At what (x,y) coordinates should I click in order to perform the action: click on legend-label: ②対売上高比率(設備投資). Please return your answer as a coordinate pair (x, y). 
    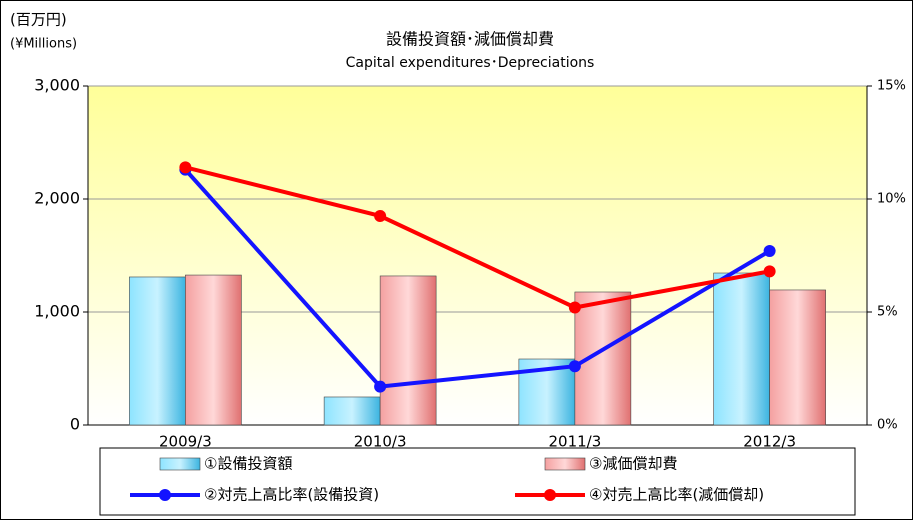
    Looking at the image, I should click on (291, 495).